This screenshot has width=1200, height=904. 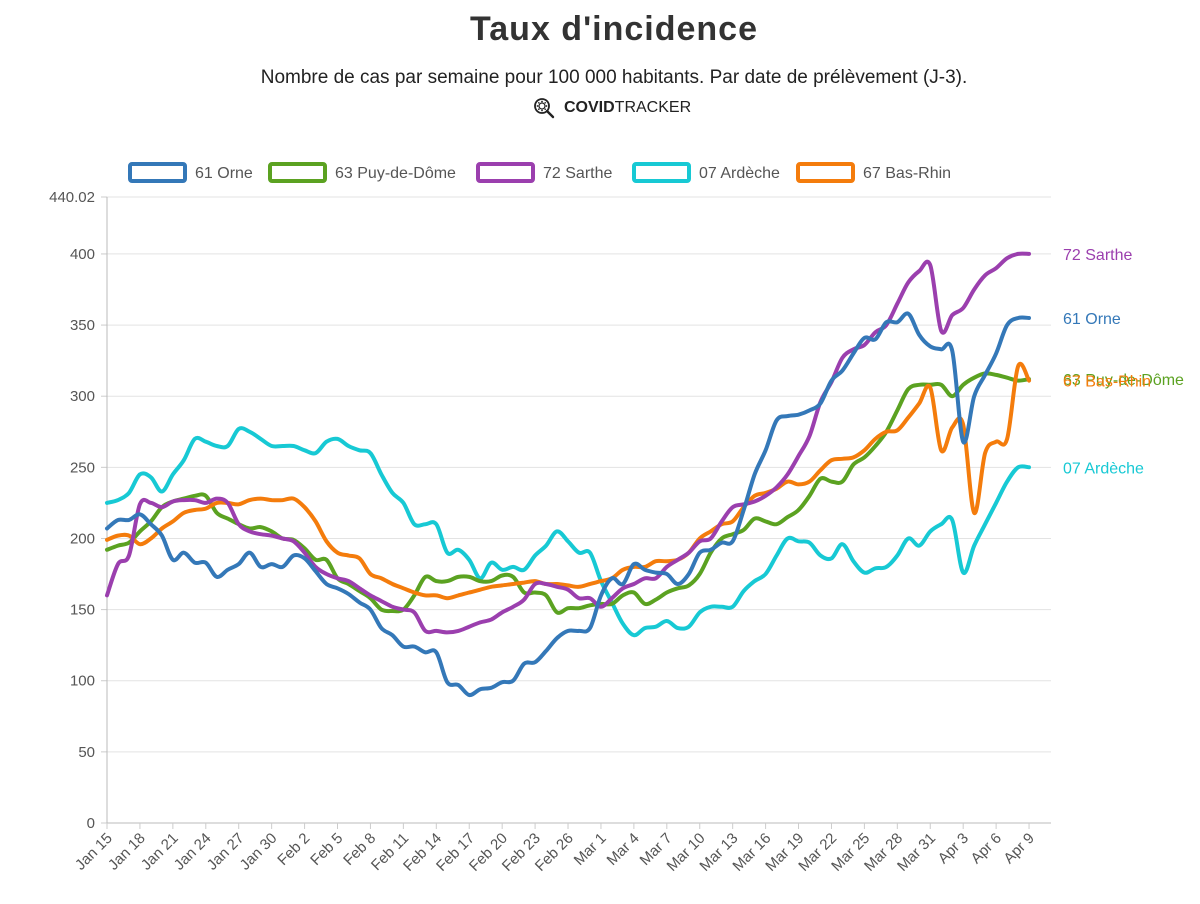 What do you see at coordinates (986, 848) in the screenshot?
I see `x-tick-label: Apr 6` at bounding box center [986, 848].